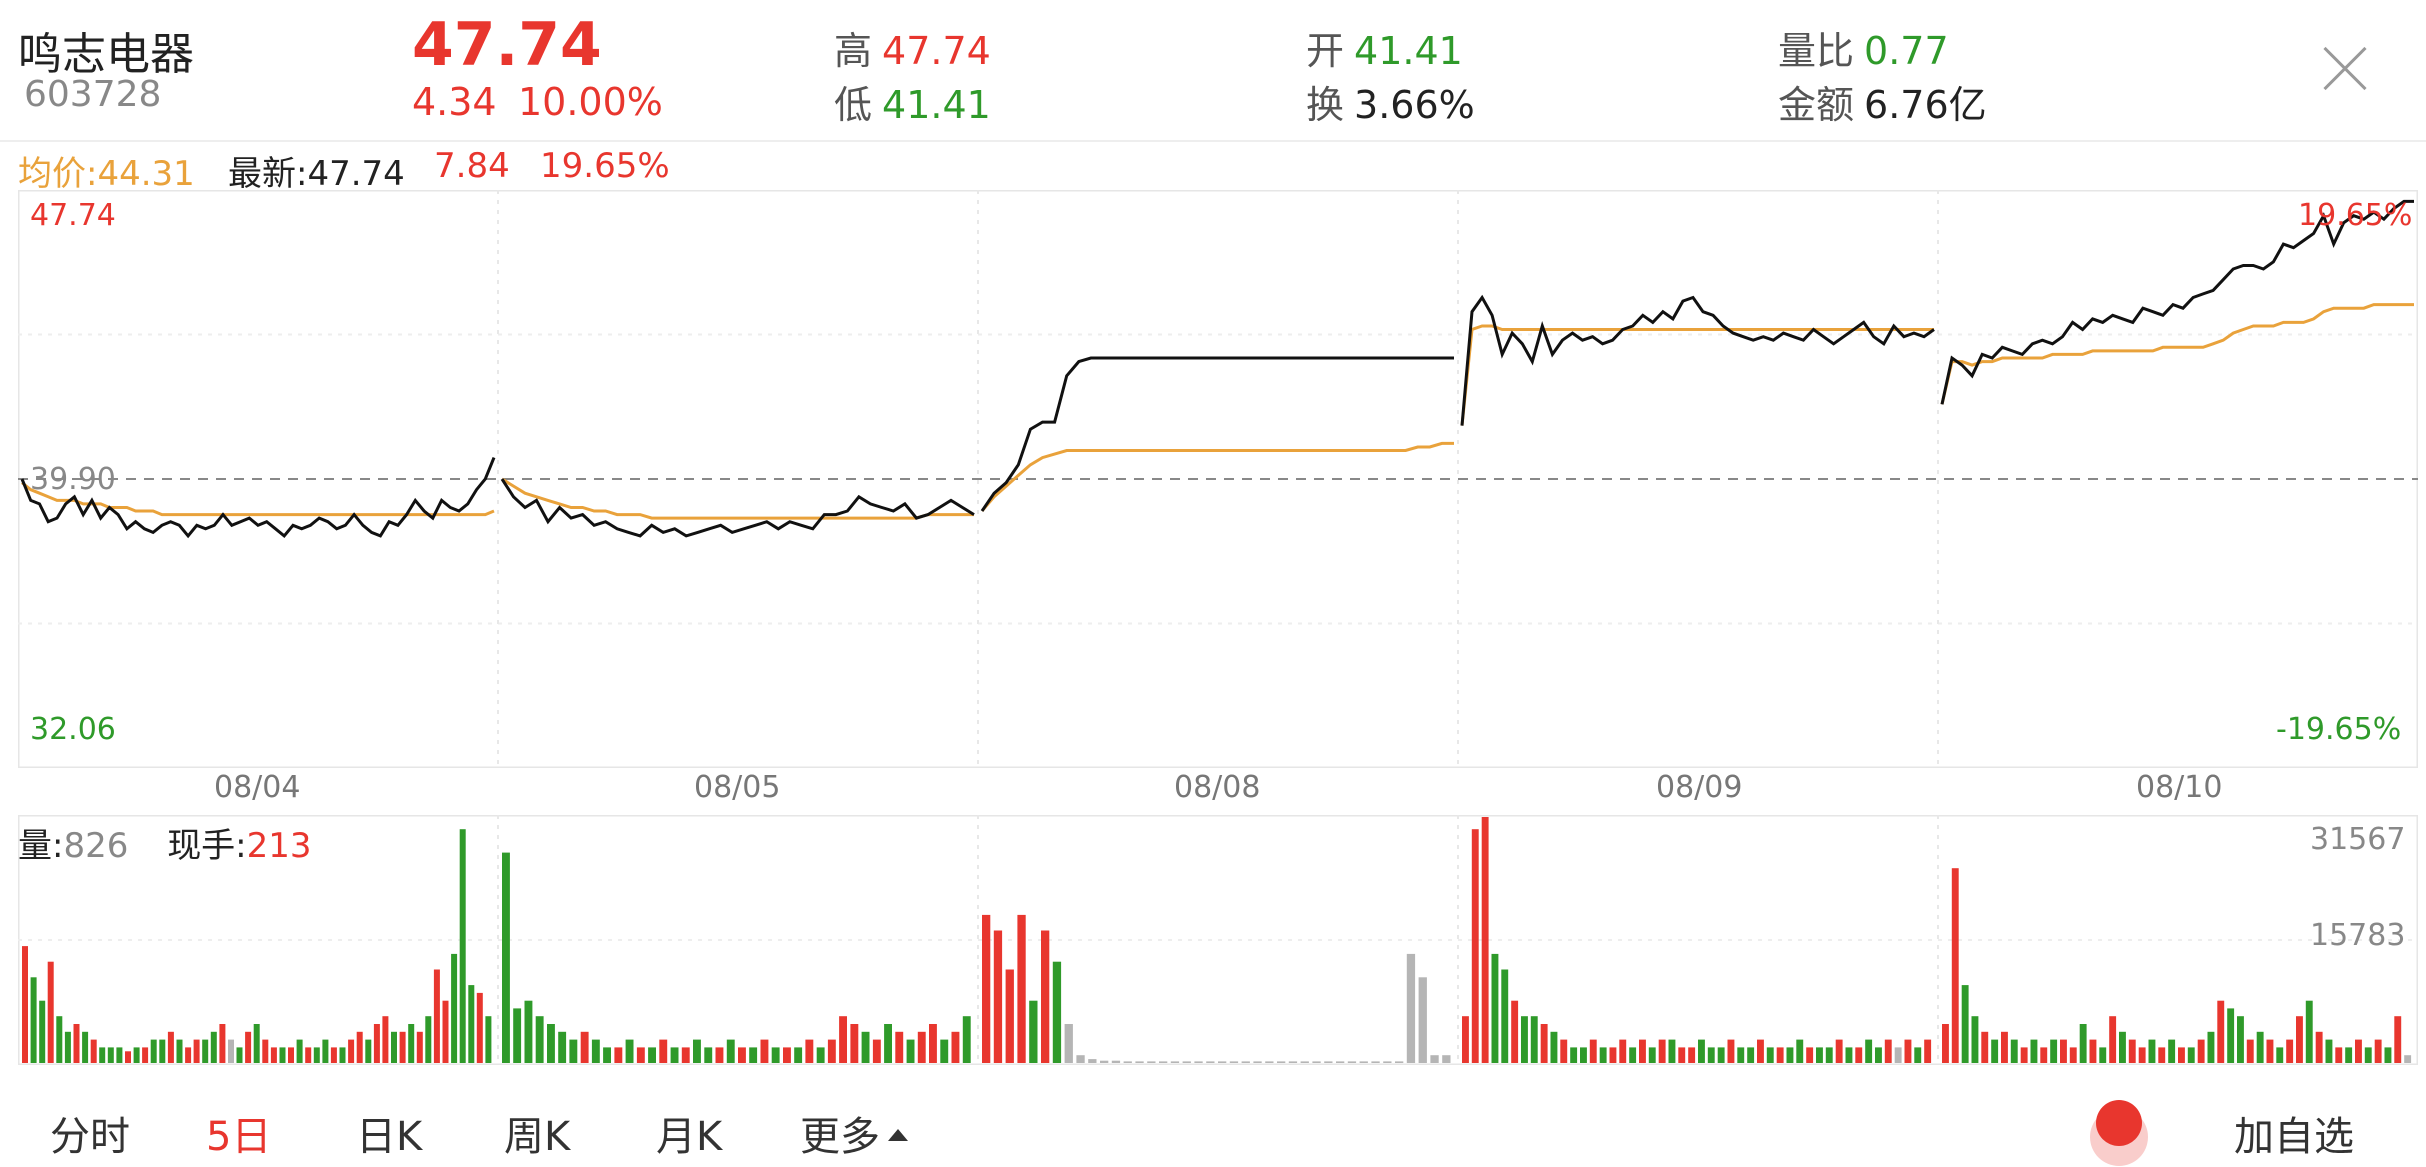 This screenshot has height=1167, width=2426. I want to click on stat-turnover-value: 3.66%, so click(1414, 105).